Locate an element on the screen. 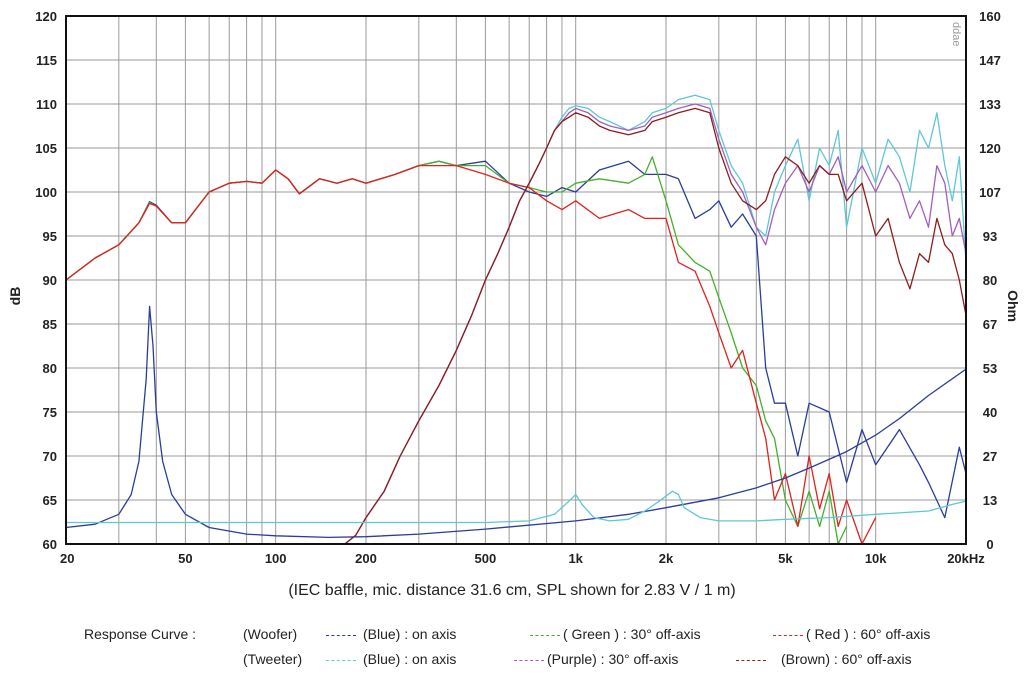 Image resolution: width=1024 pixels, height=676 pixels. y-axis-title-right: Ohm is located at coordinates (1013, 306).